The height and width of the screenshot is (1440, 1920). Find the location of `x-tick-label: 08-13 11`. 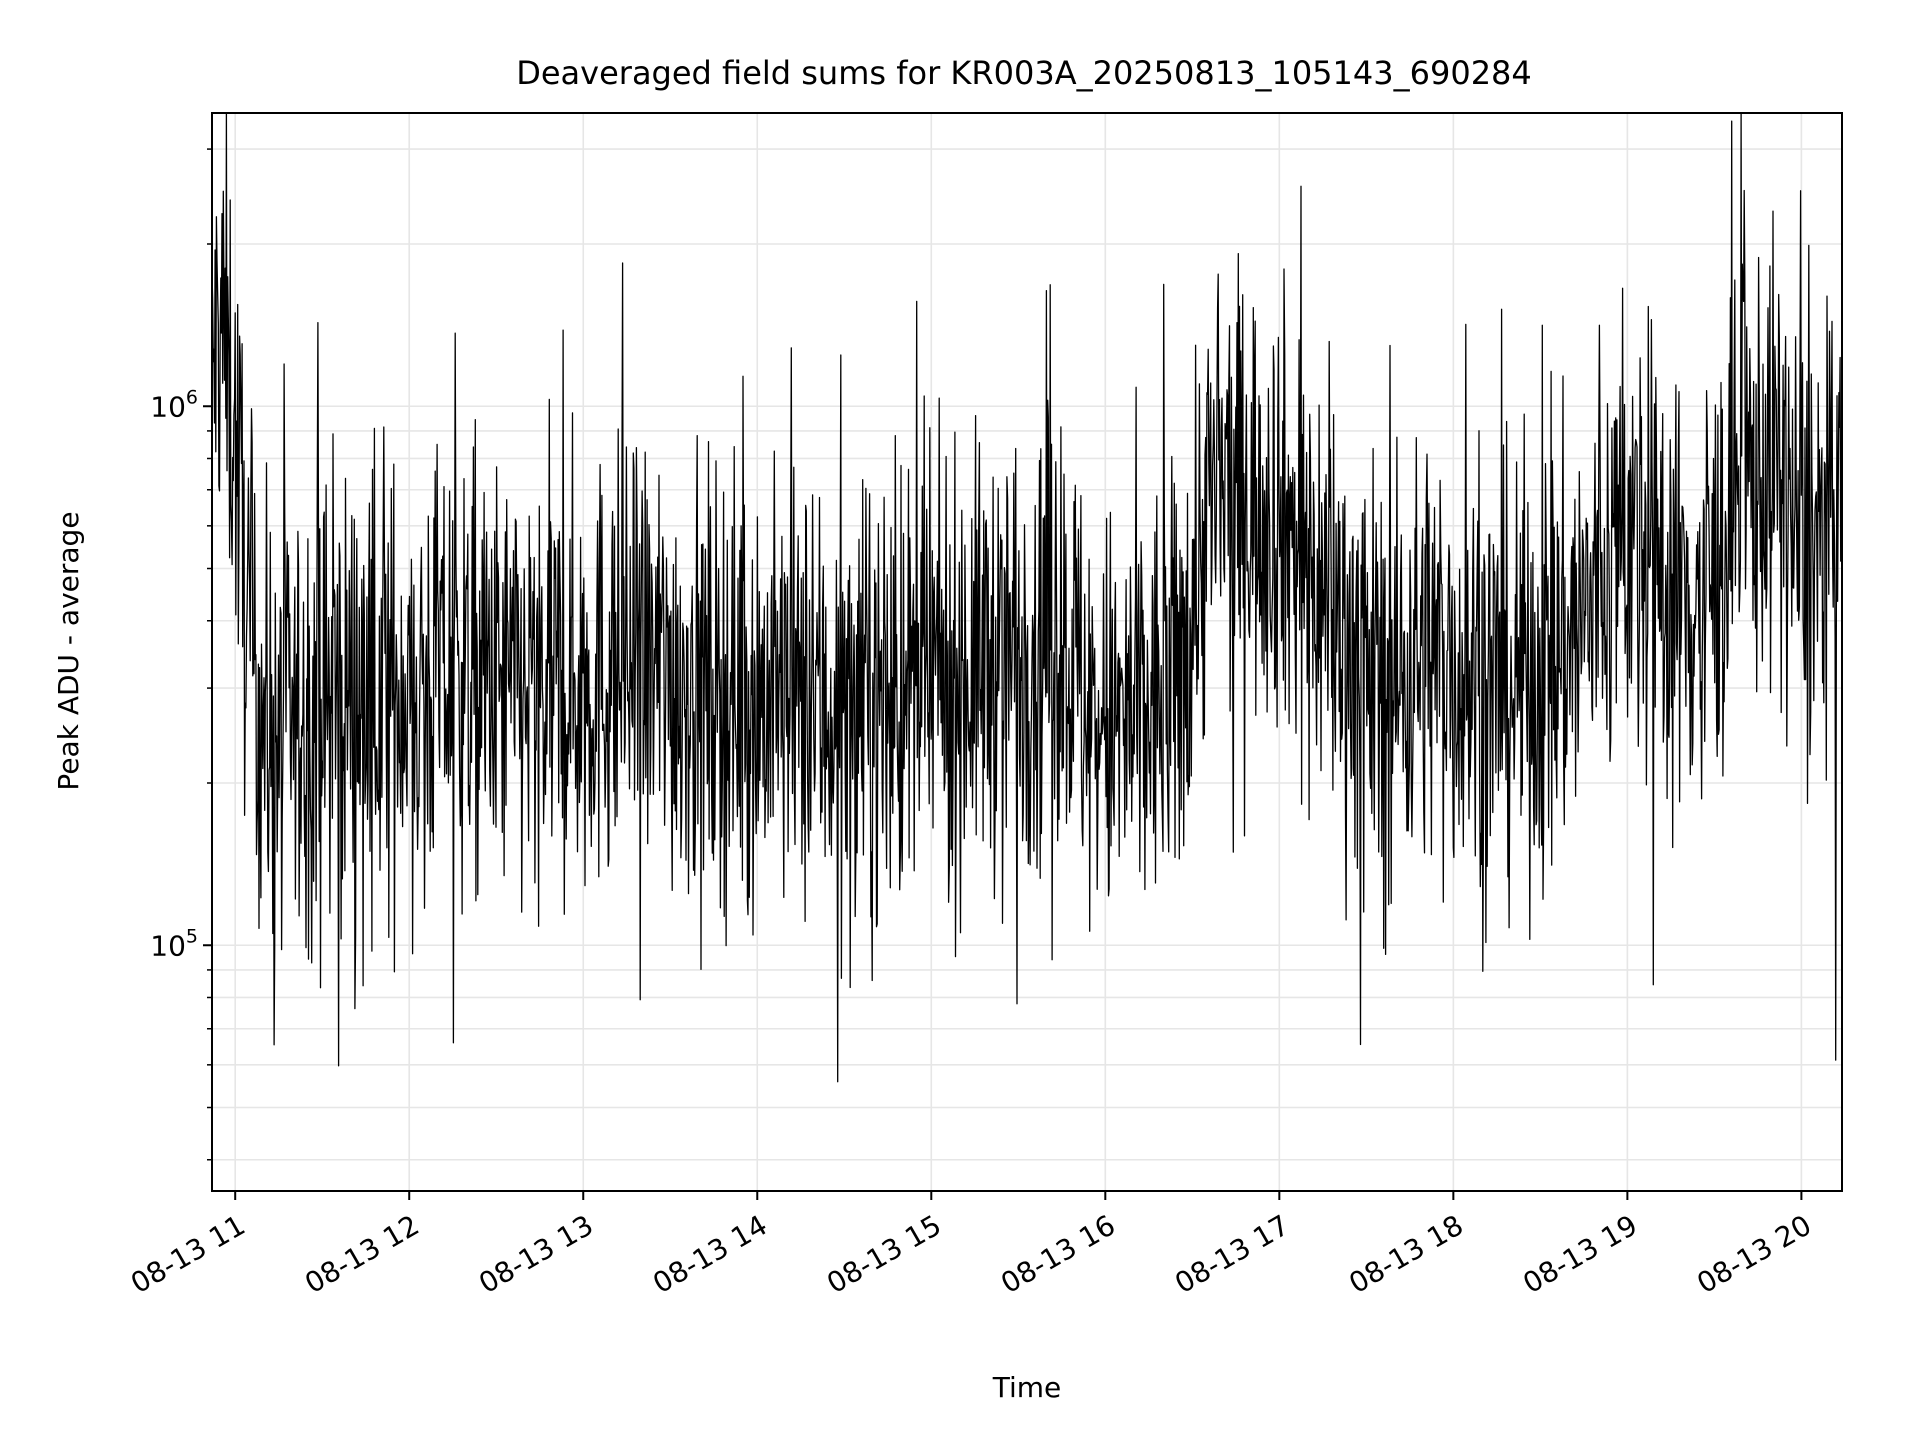

x-tick-label: 08-13 11 is located at coordinates (188, 1254).